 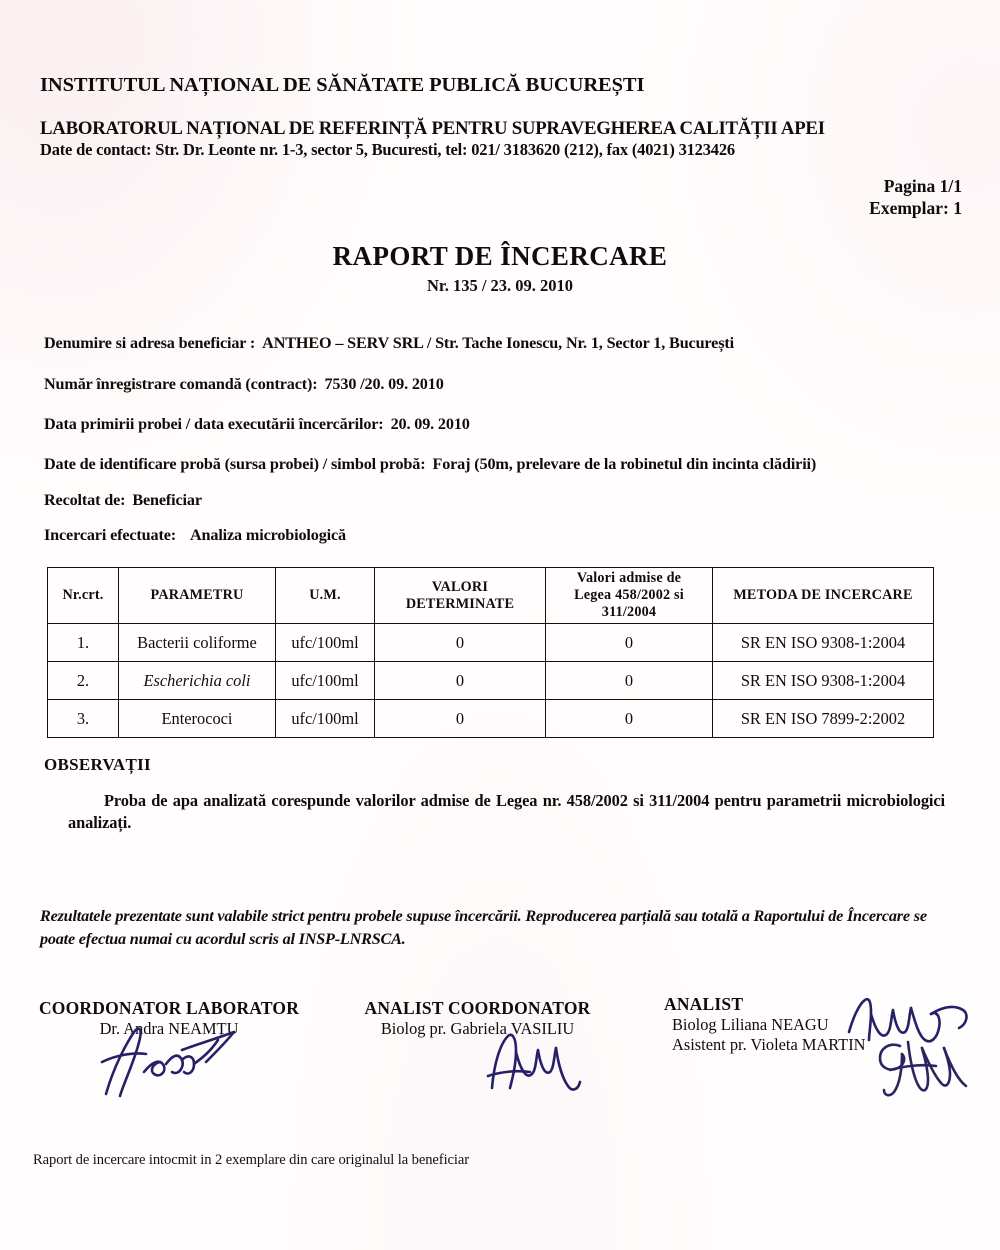 I want to click on cell-nr: 3., so click(x=83, y=718).